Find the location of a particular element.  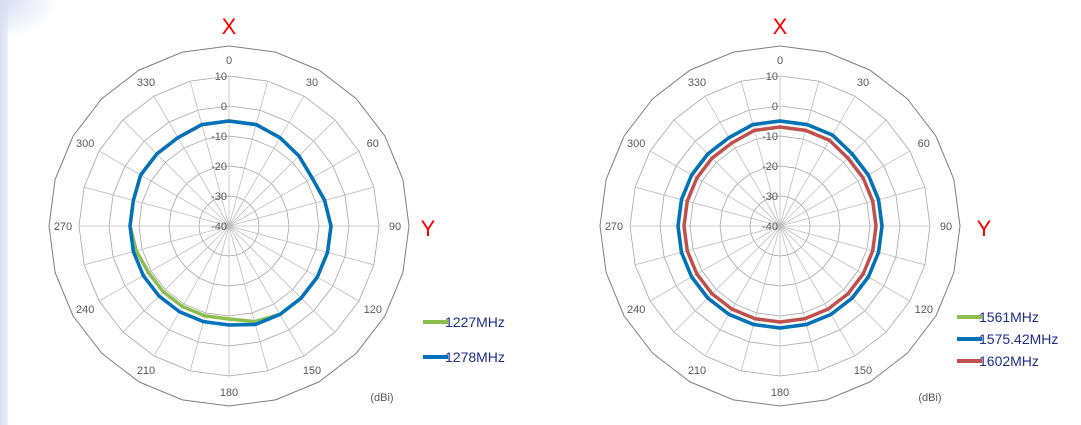

legend-label: 1561MHz is located at coordinates (1009, 317).